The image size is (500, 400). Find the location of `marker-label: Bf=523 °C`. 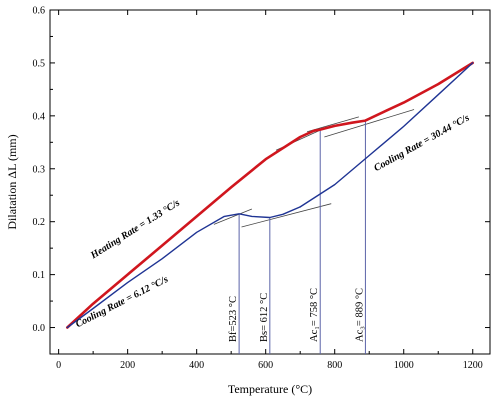

marker-label: Bf=523 °C is located at coordinates (233, 319).